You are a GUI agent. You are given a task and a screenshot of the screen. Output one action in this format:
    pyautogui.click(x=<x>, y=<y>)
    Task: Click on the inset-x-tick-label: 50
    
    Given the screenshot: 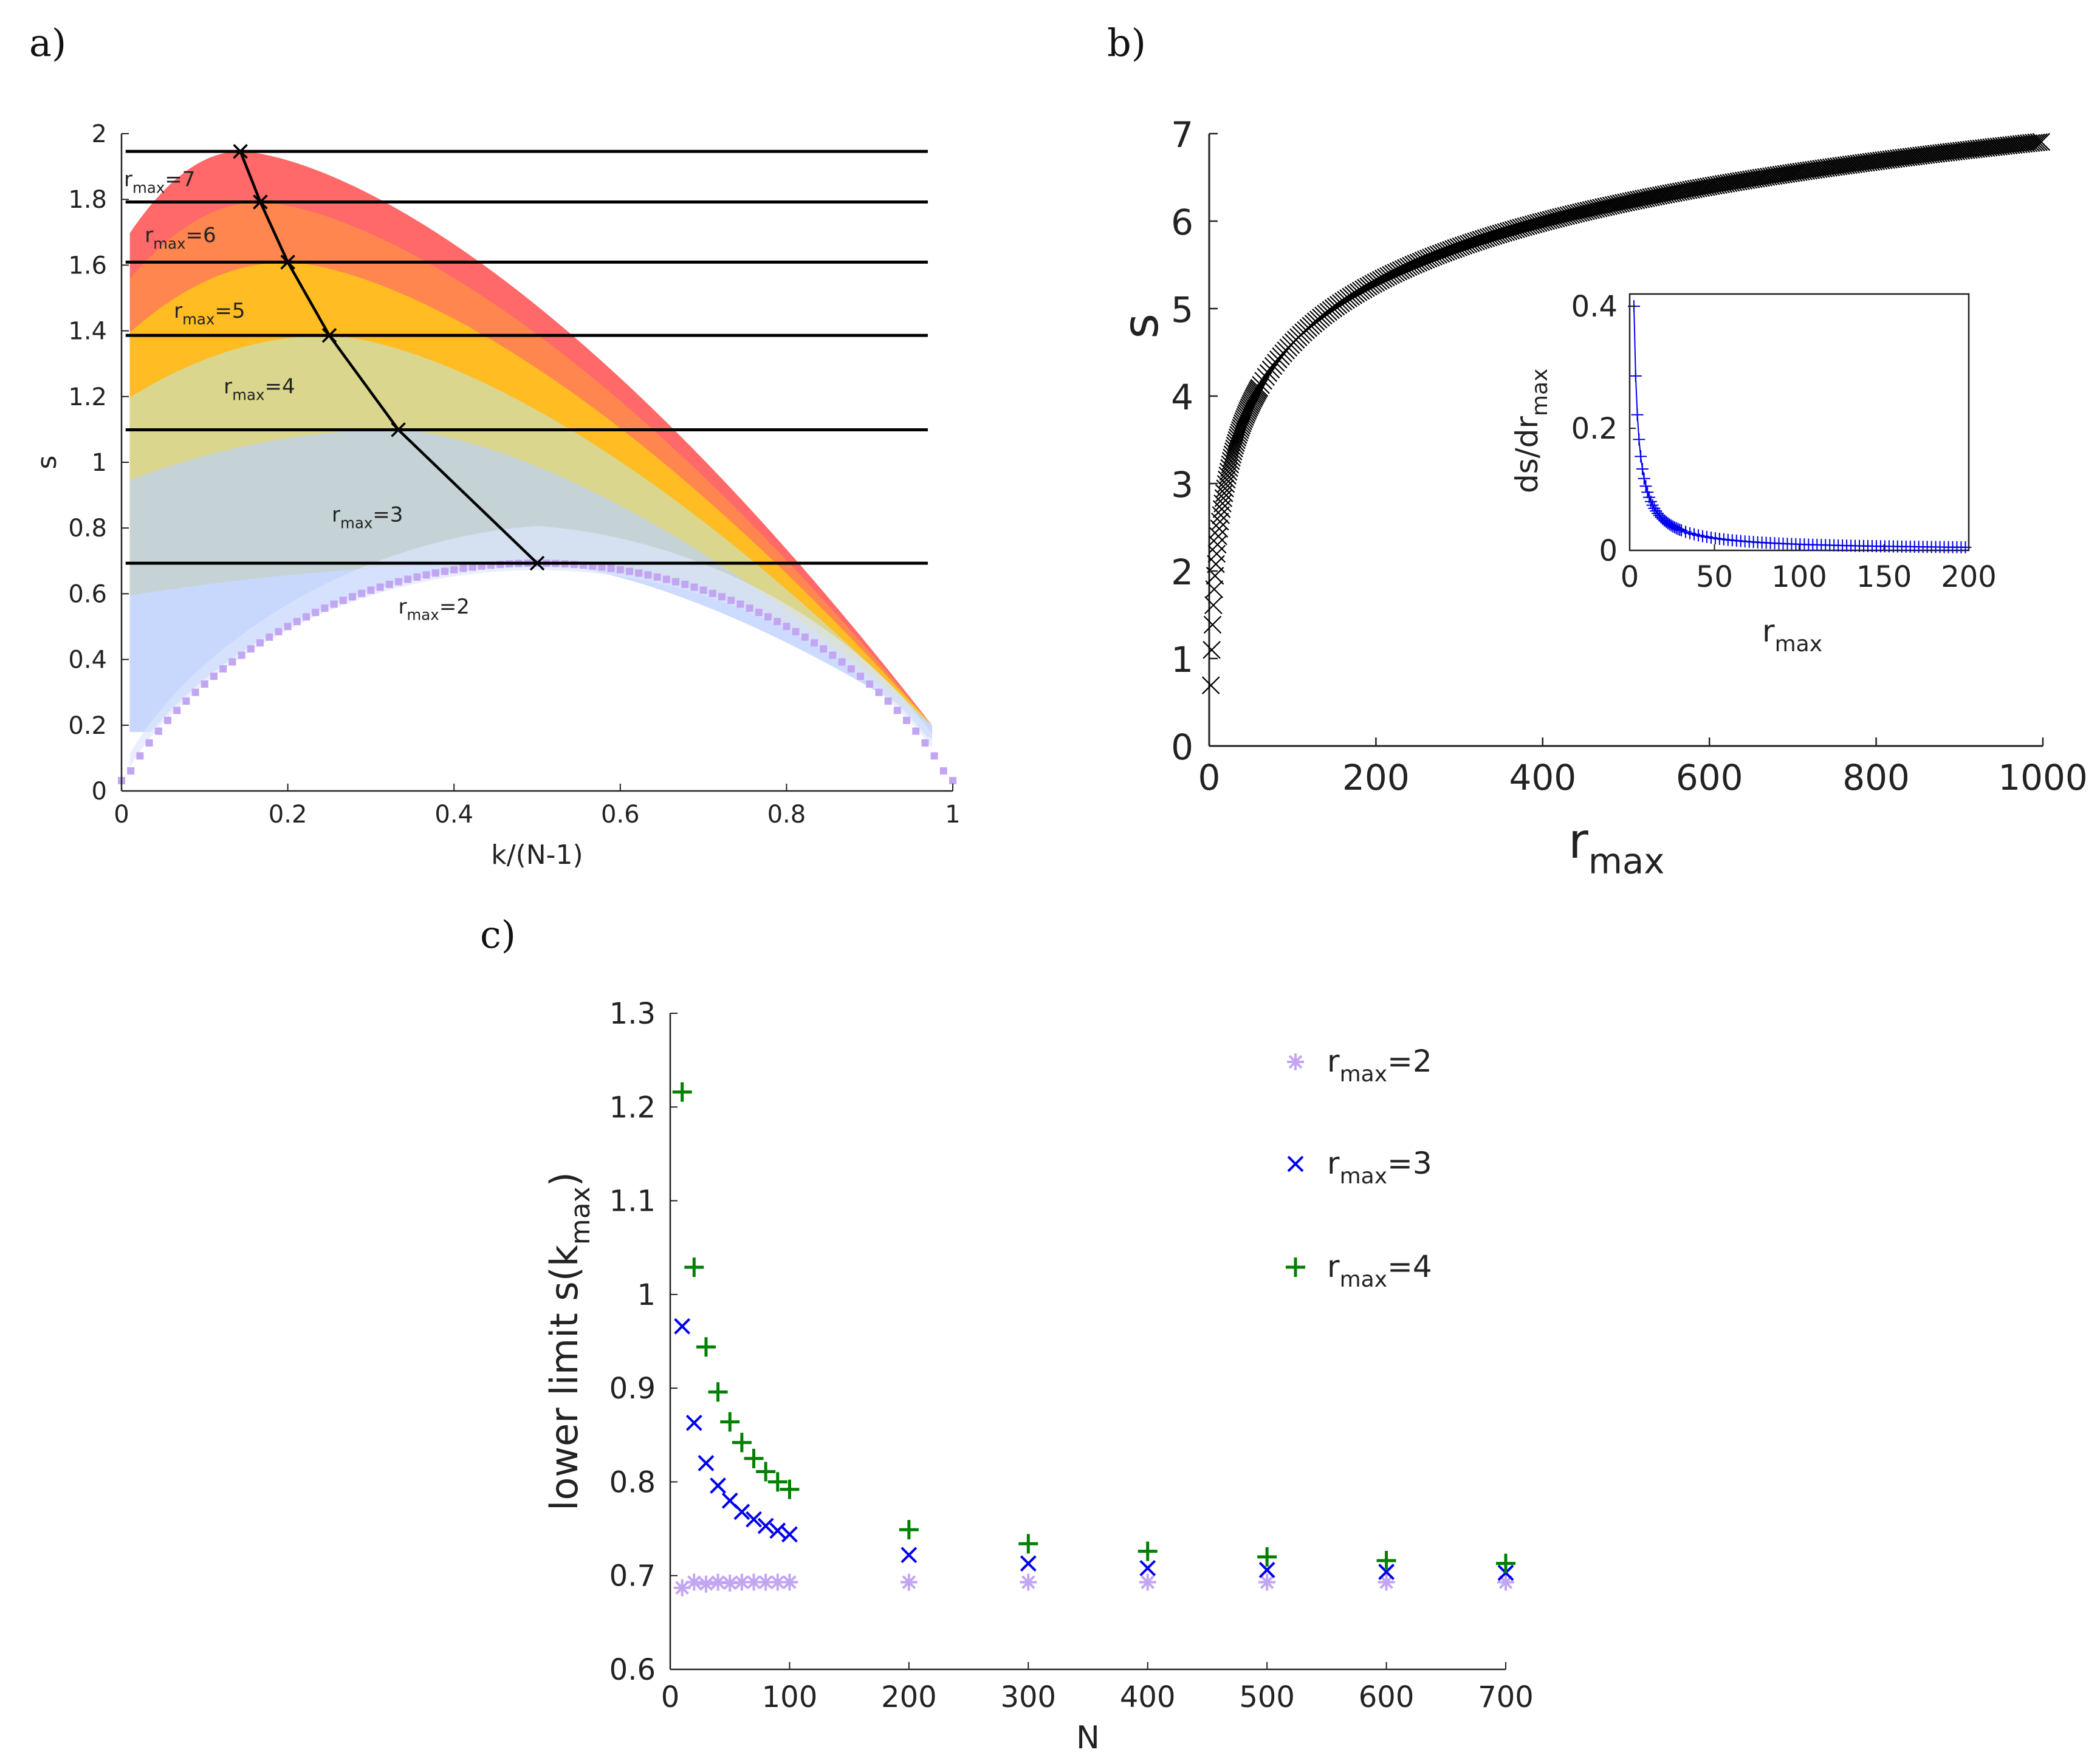 What is the action you would take?
    pyautogui.click(x=1714, y=577)
    